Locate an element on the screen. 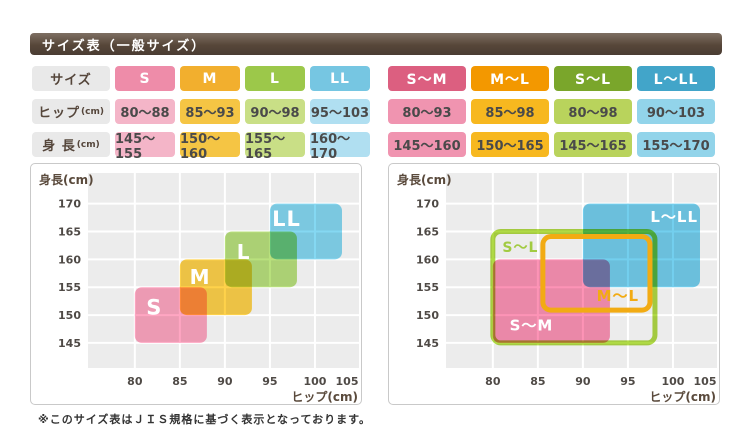 The image size is (755, 440). size-region-S～M is located at coordinates (551, 301).